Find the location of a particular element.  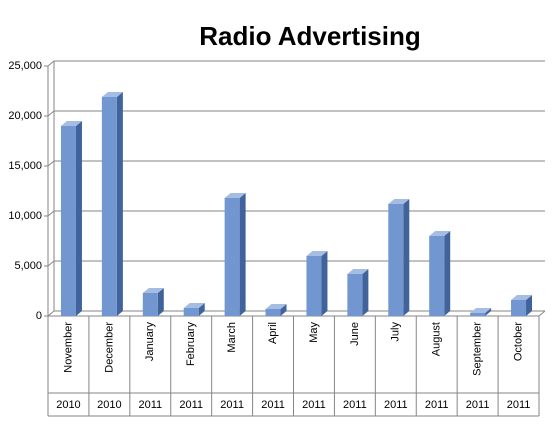

x-tick-label: January is located at coordinates (150, 342).